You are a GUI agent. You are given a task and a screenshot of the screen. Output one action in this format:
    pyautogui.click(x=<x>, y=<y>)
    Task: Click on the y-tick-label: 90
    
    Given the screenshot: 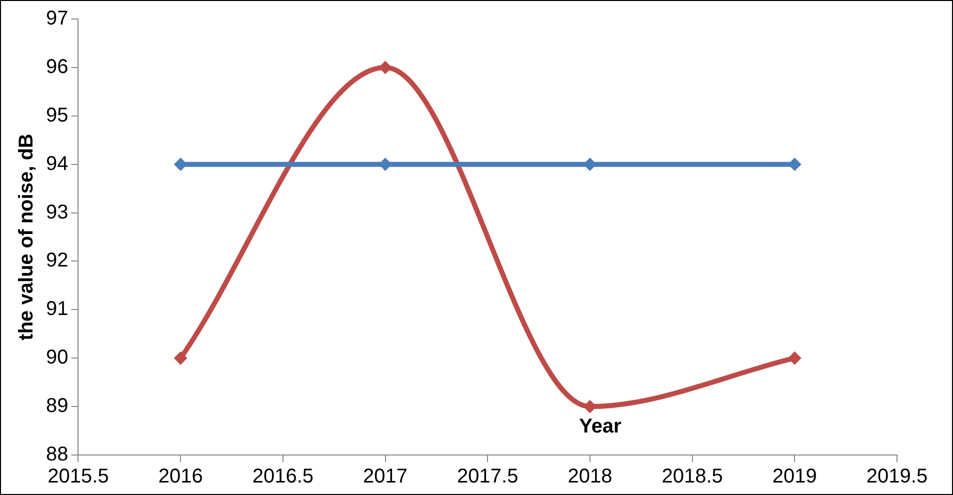 What is the action you would take?
    pyautogui.click(x=57, y=357)
    